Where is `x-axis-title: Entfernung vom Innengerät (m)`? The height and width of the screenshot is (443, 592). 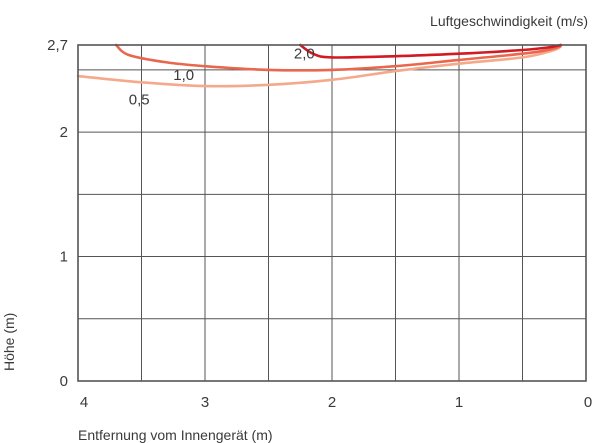 x-axis-title: Entfernung vom Innengerät (m) is located at coordinates (175, 435).